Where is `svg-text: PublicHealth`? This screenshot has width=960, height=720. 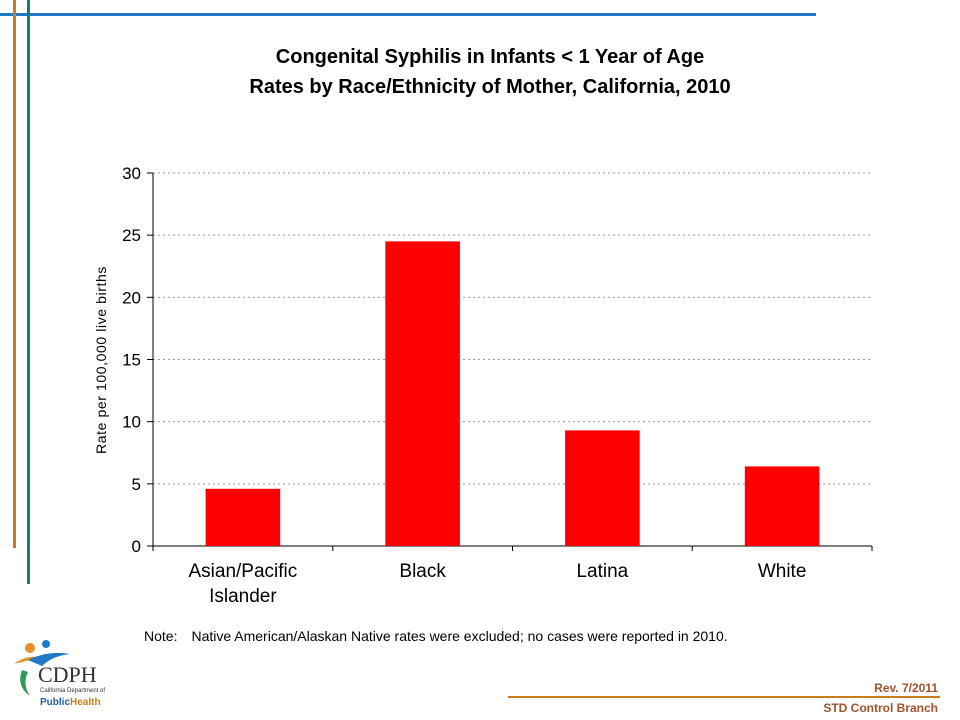 svg-text: PublicHealth is located at coordinates (70, 702).